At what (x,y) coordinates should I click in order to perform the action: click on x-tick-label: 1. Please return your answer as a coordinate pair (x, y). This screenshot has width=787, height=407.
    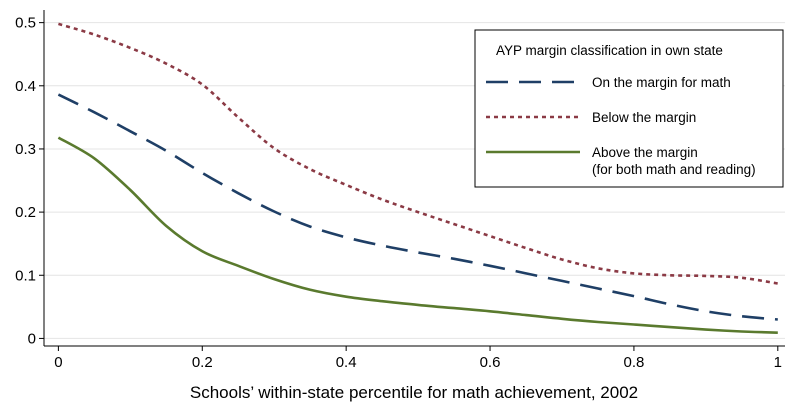
    Looking at the image, I should click on (778, 362).